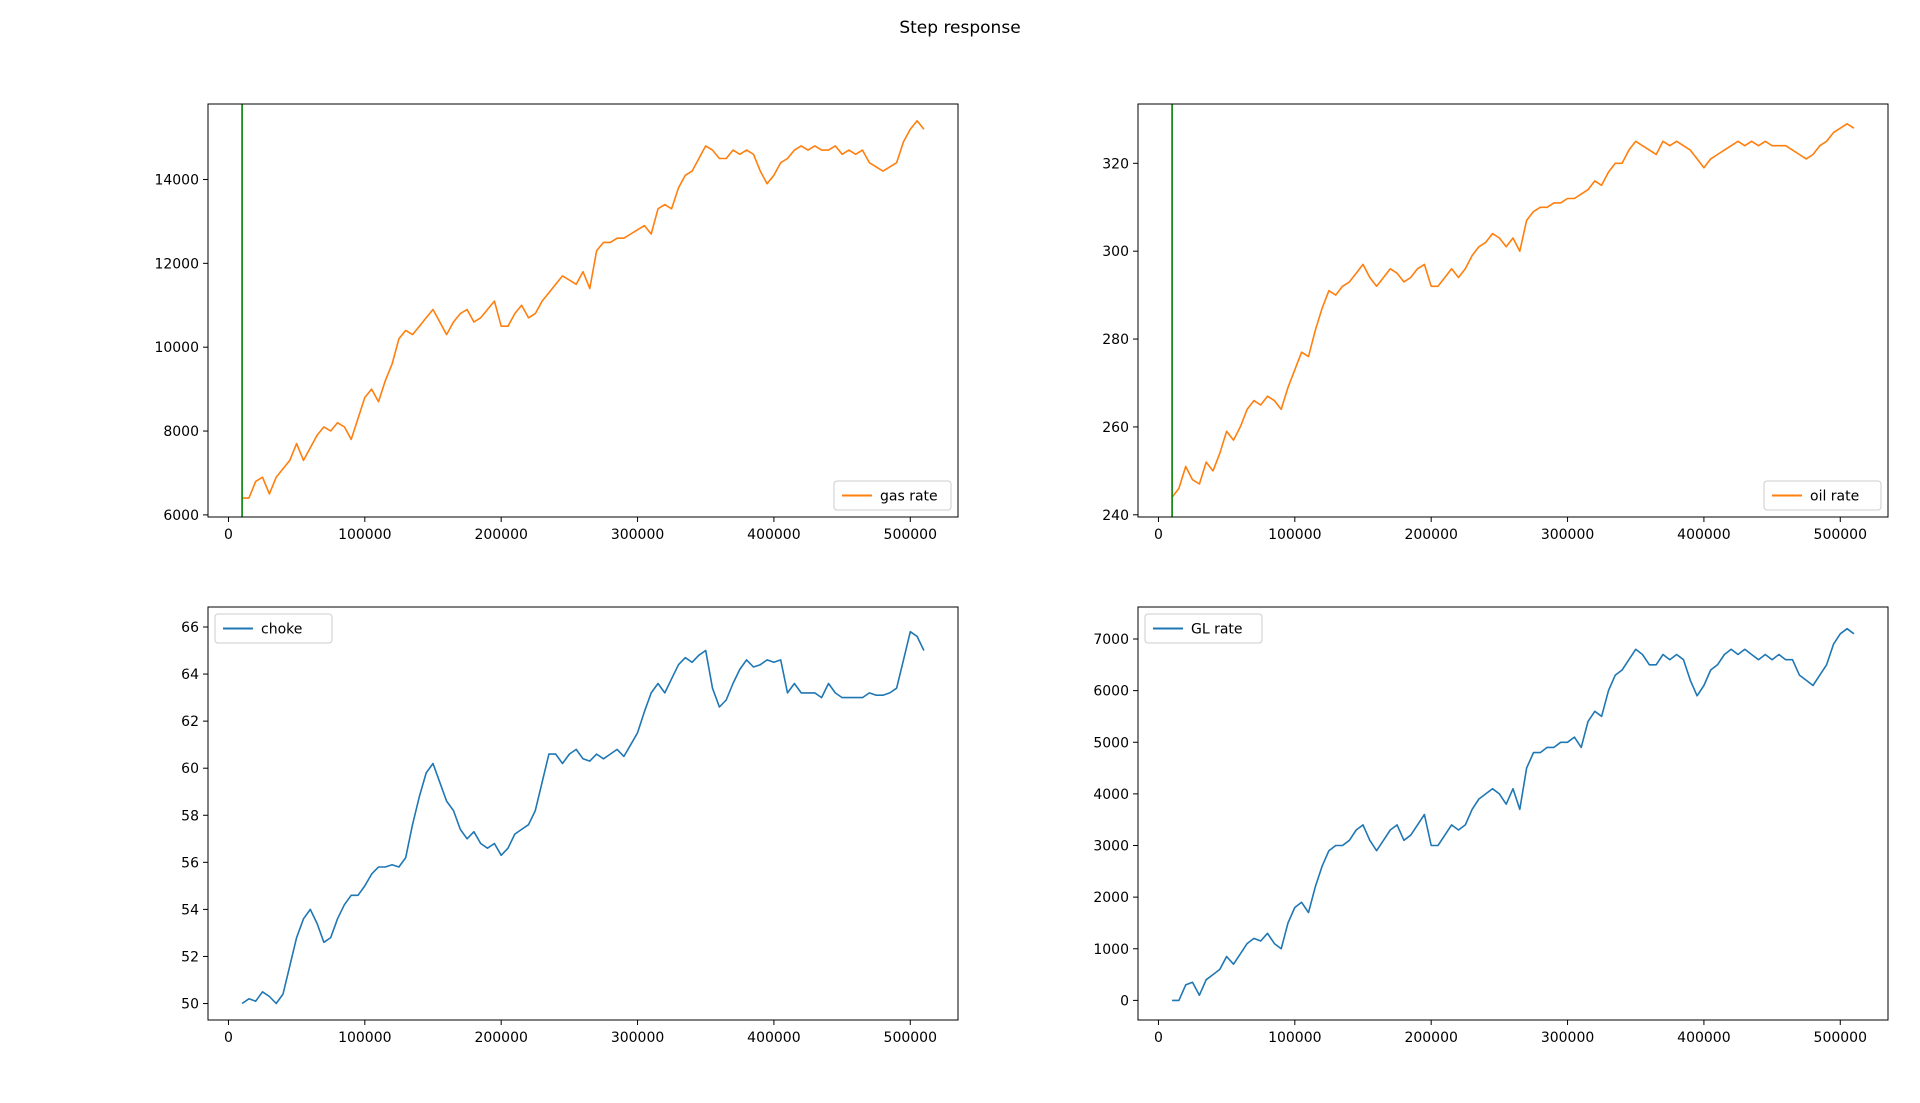 The image size is (1920, 1103). I want to click on oil-rate-legend: oil rate, so click(1822, 495).